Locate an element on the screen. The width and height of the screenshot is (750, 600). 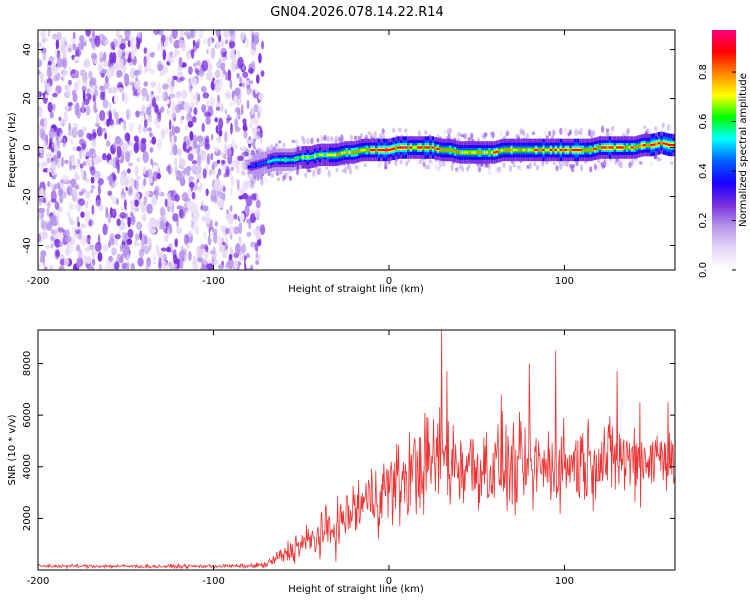
y-tick-label: 0 is located at coordinates (27, 147).